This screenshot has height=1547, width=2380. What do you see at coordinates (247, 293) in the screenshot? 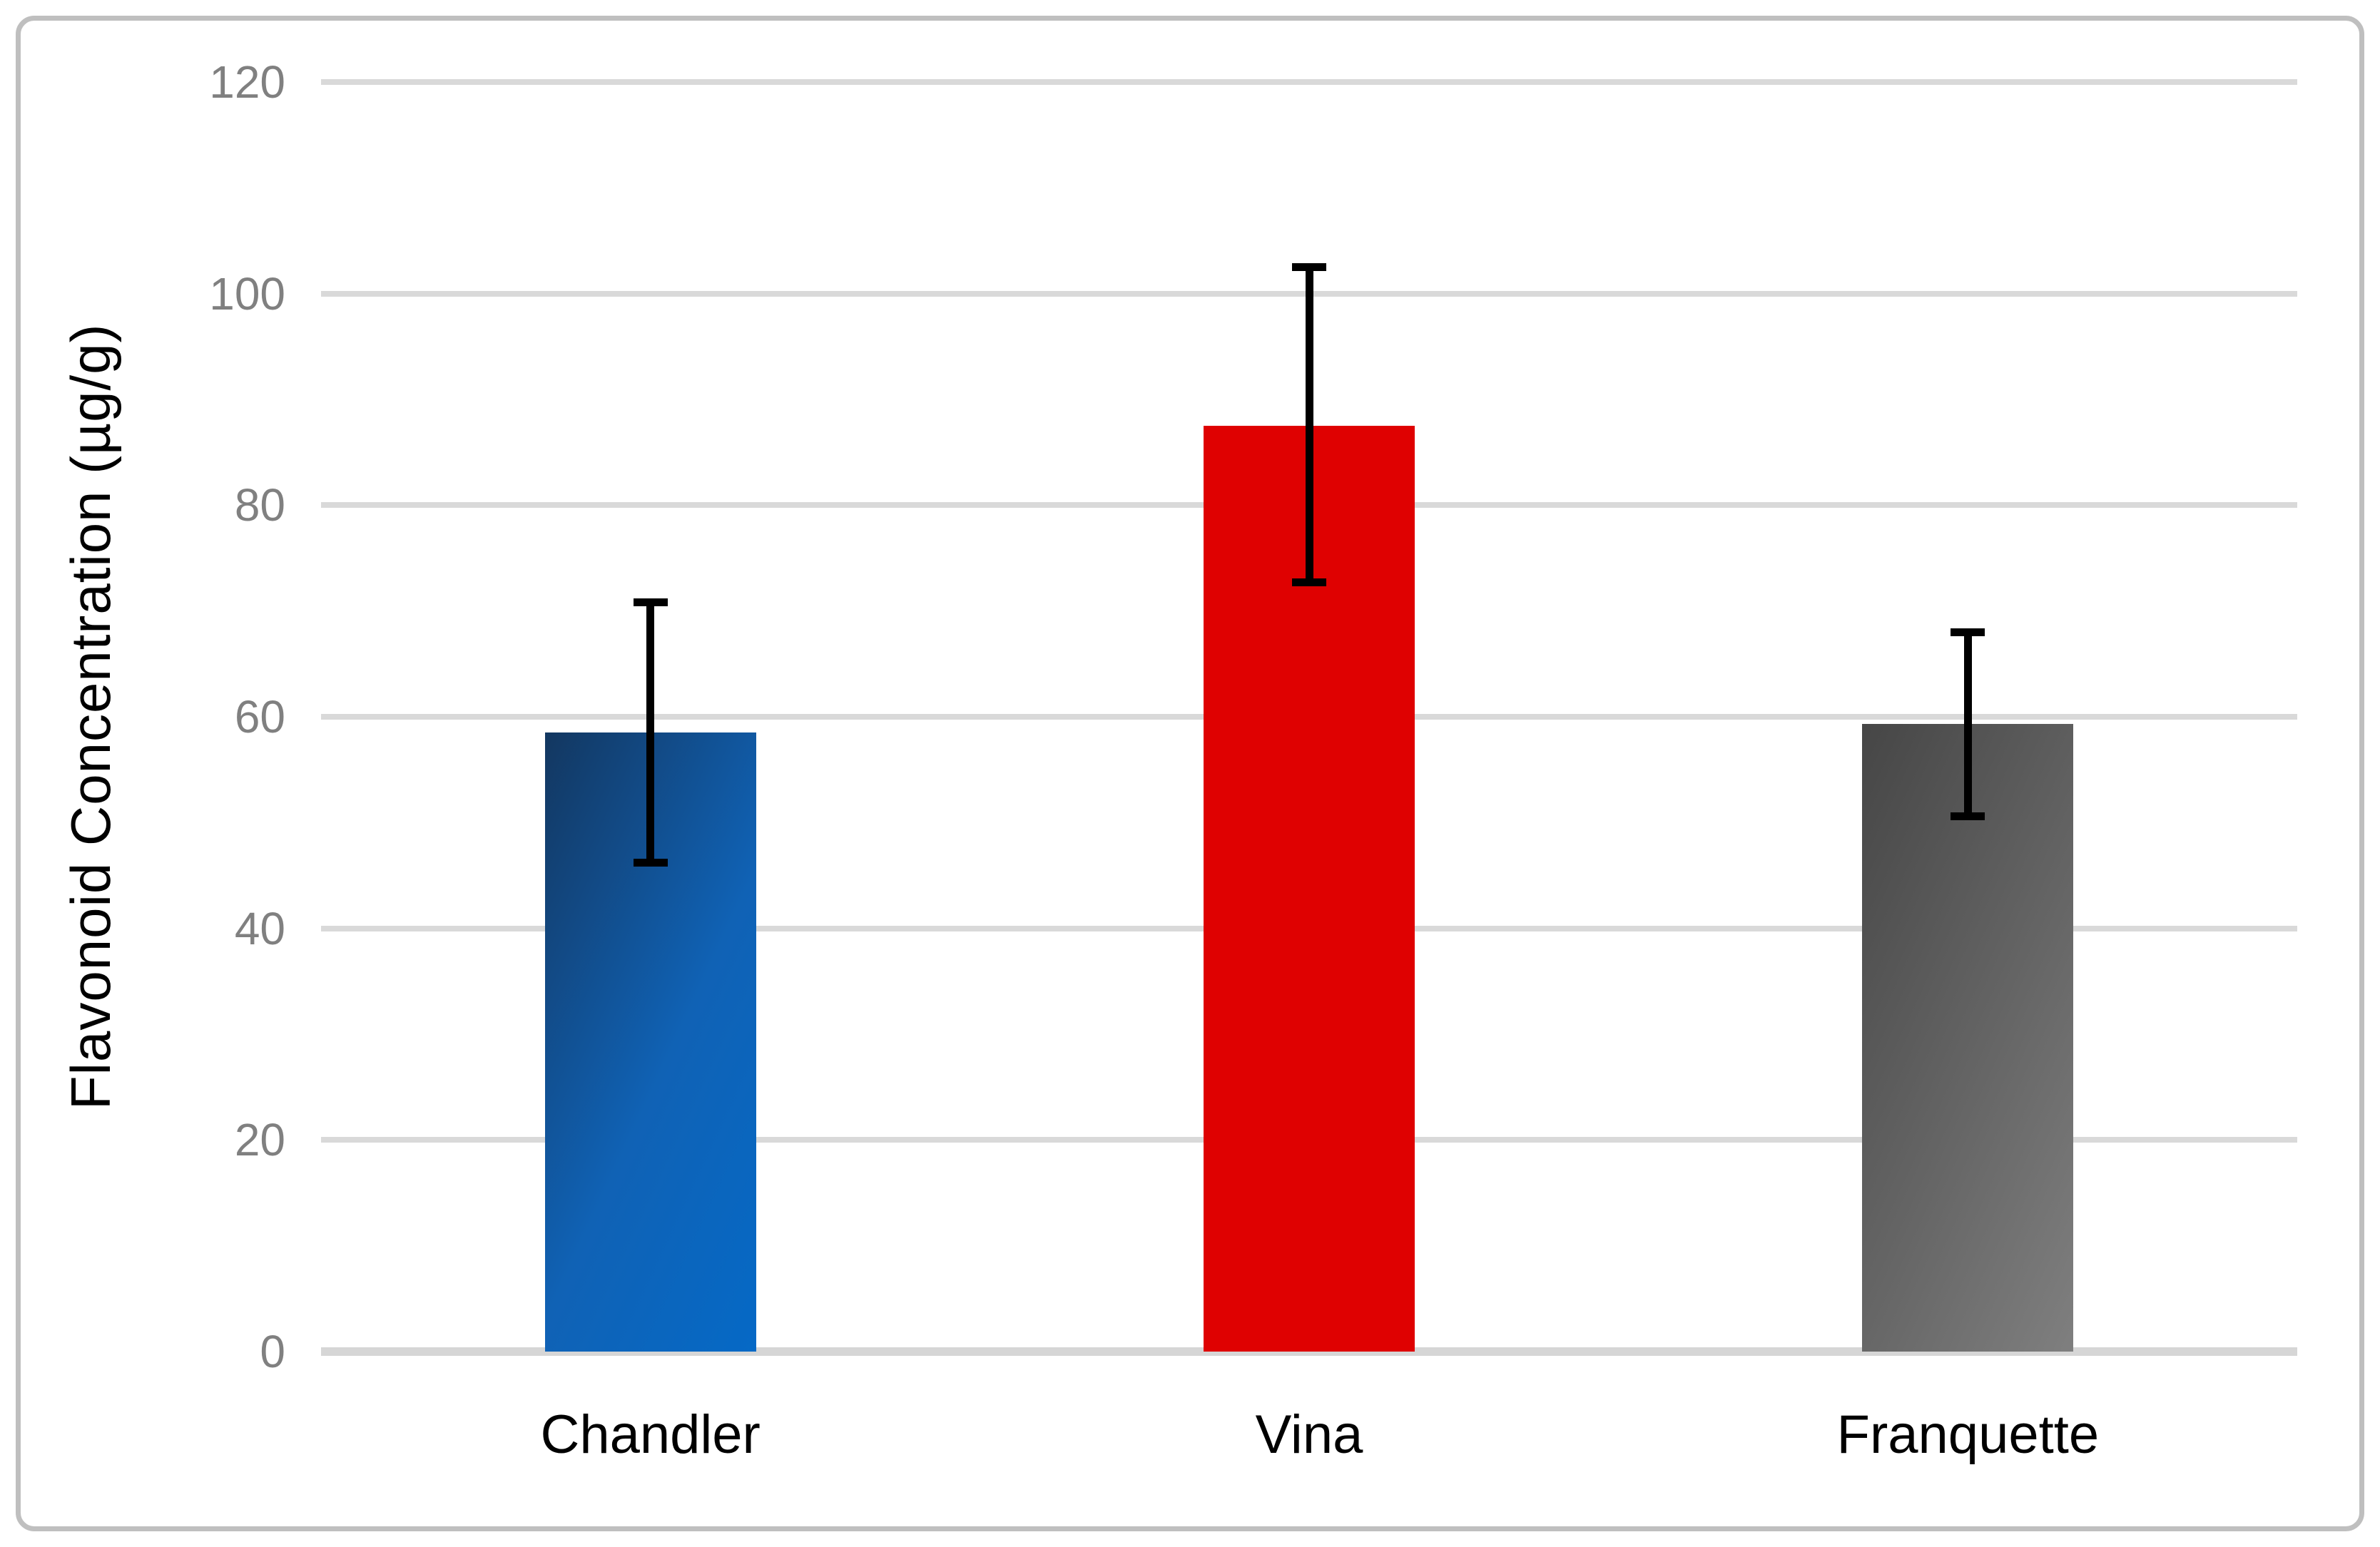
I see `y-tick-label: 100` at bounding box center [247, 293].